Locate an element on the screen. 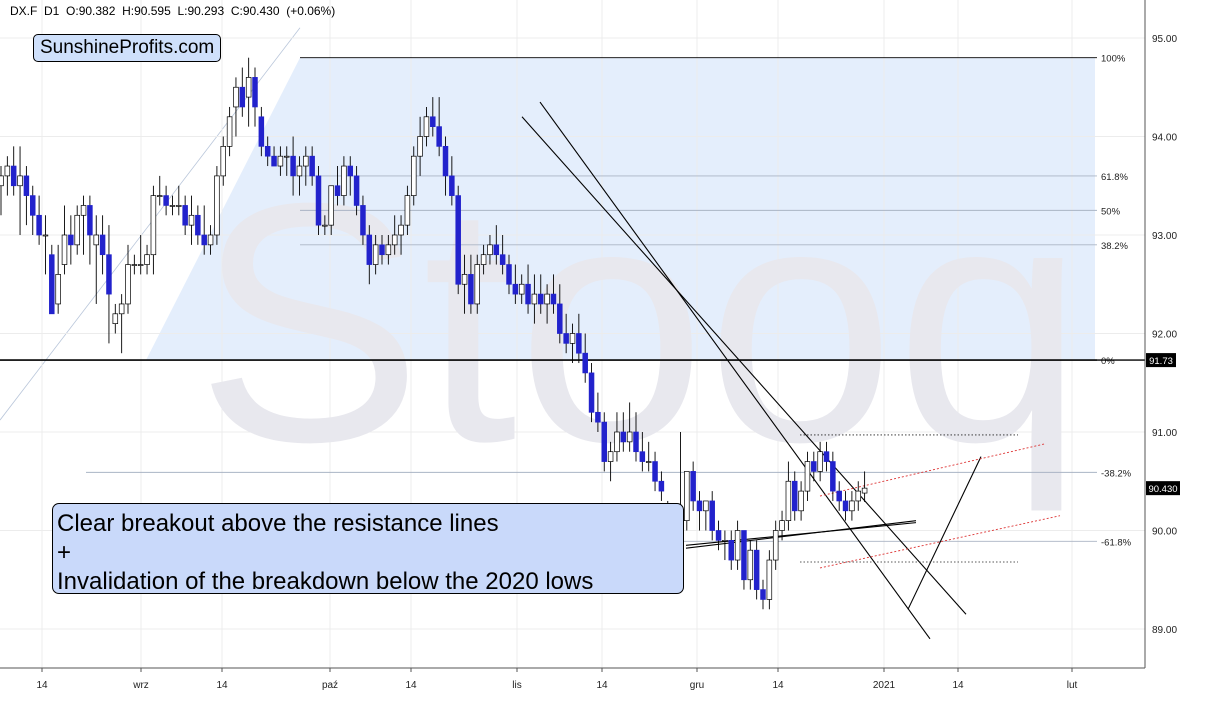 This screenshot has height=705, width=1205. time-tick-label: wrz is located at coordinates (140, 685).